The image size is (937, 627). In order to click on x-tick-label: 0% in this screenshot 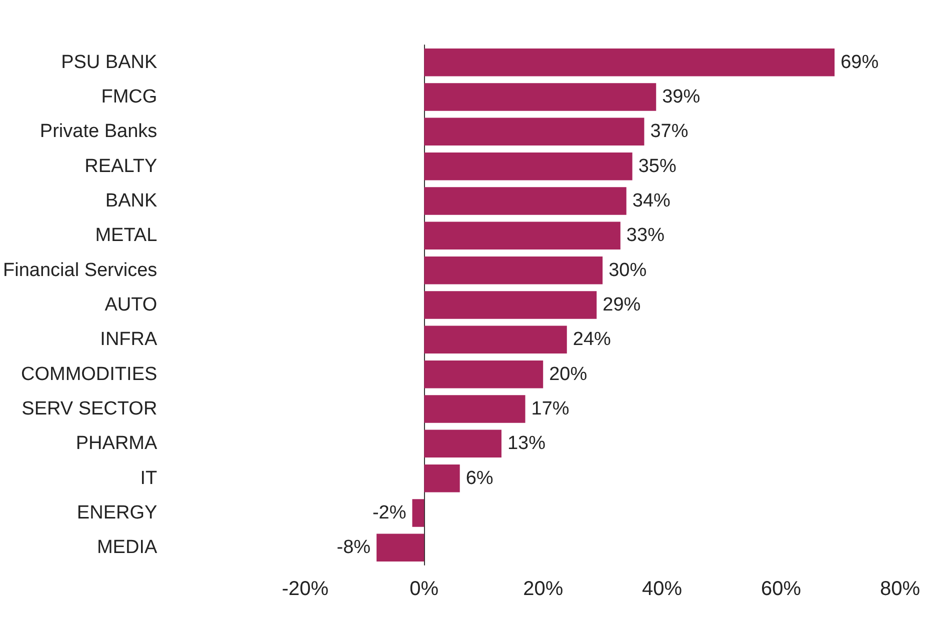, I will do `click(424, 589)`.